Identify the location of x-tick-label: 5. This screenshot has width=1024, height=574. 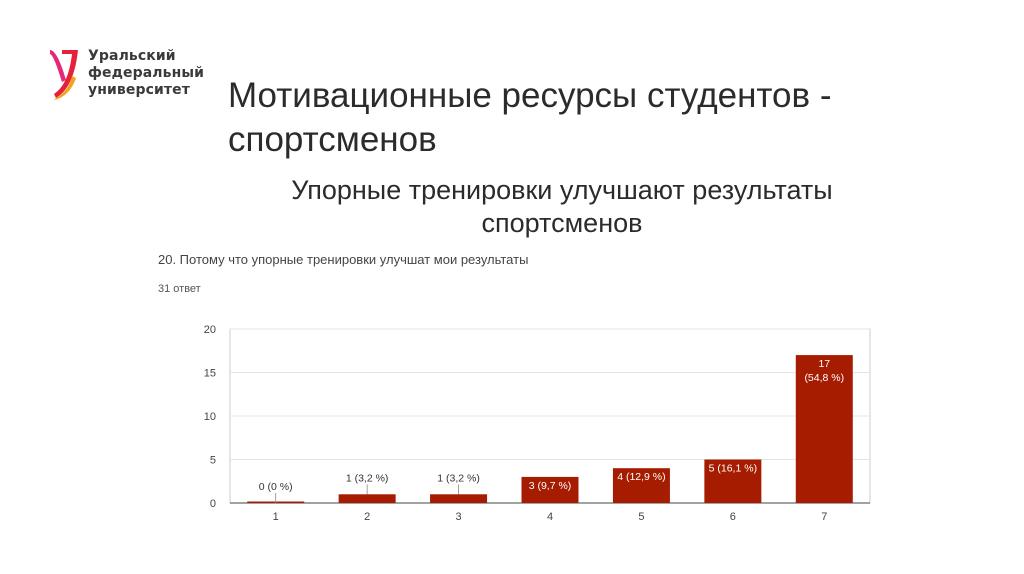
(641, 517).